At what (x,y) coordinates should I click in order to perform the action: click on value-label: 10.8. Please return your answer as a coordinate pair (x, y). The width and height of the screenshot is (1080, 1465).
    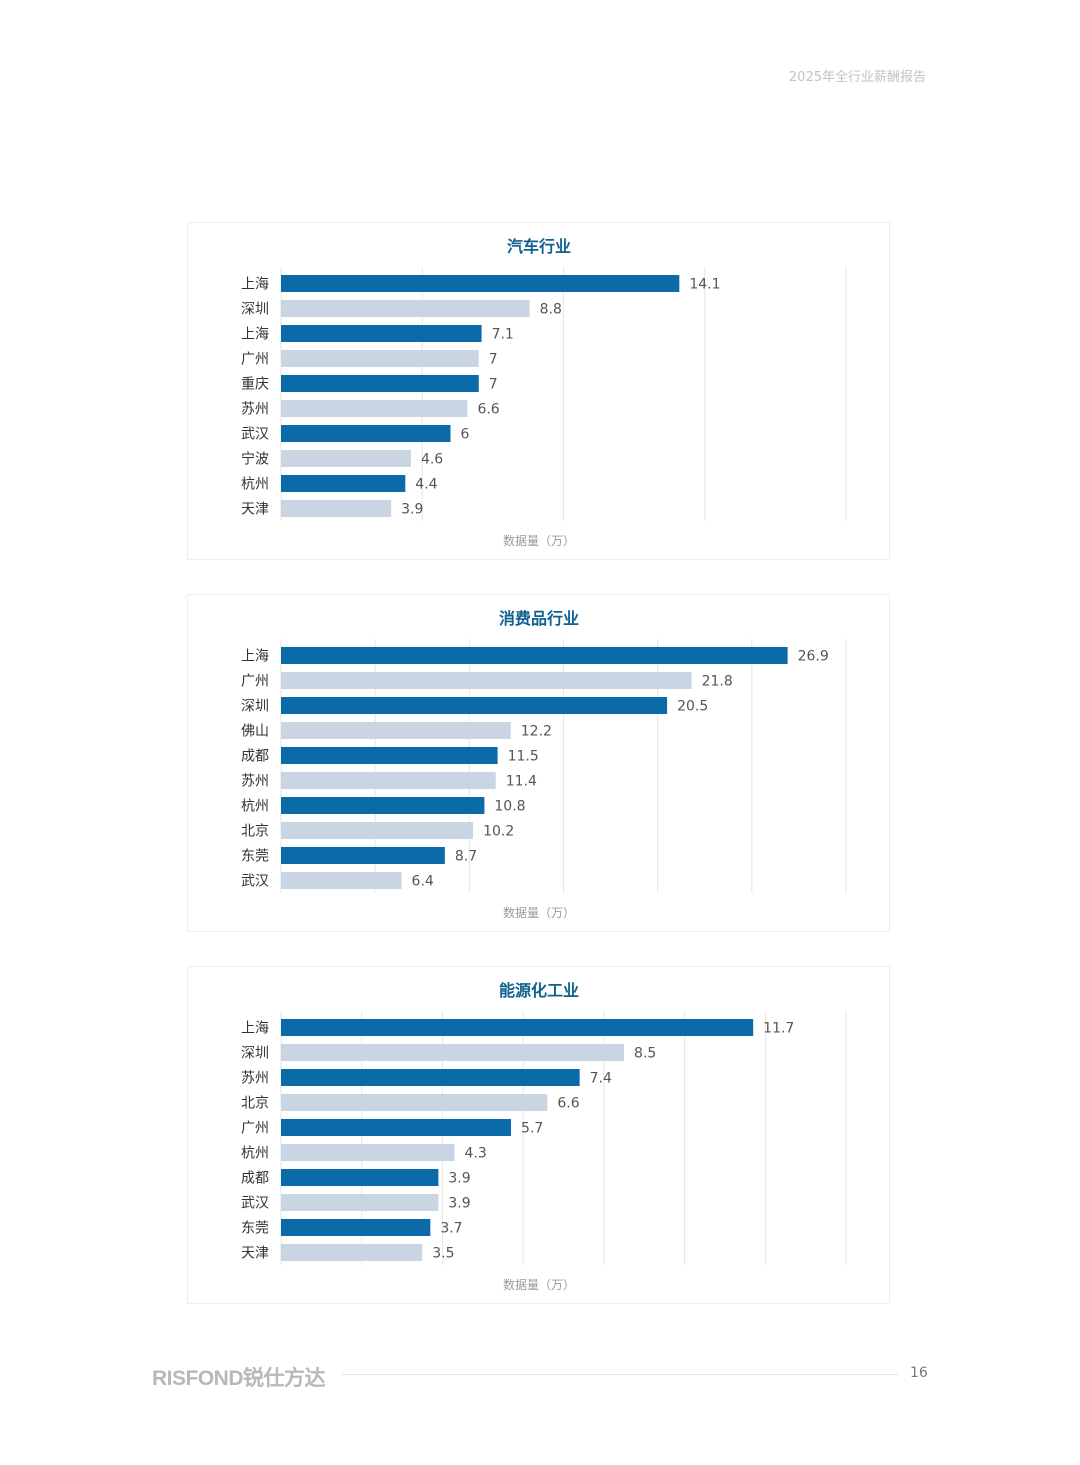
    Looking at the image, I should click on (509, 807).